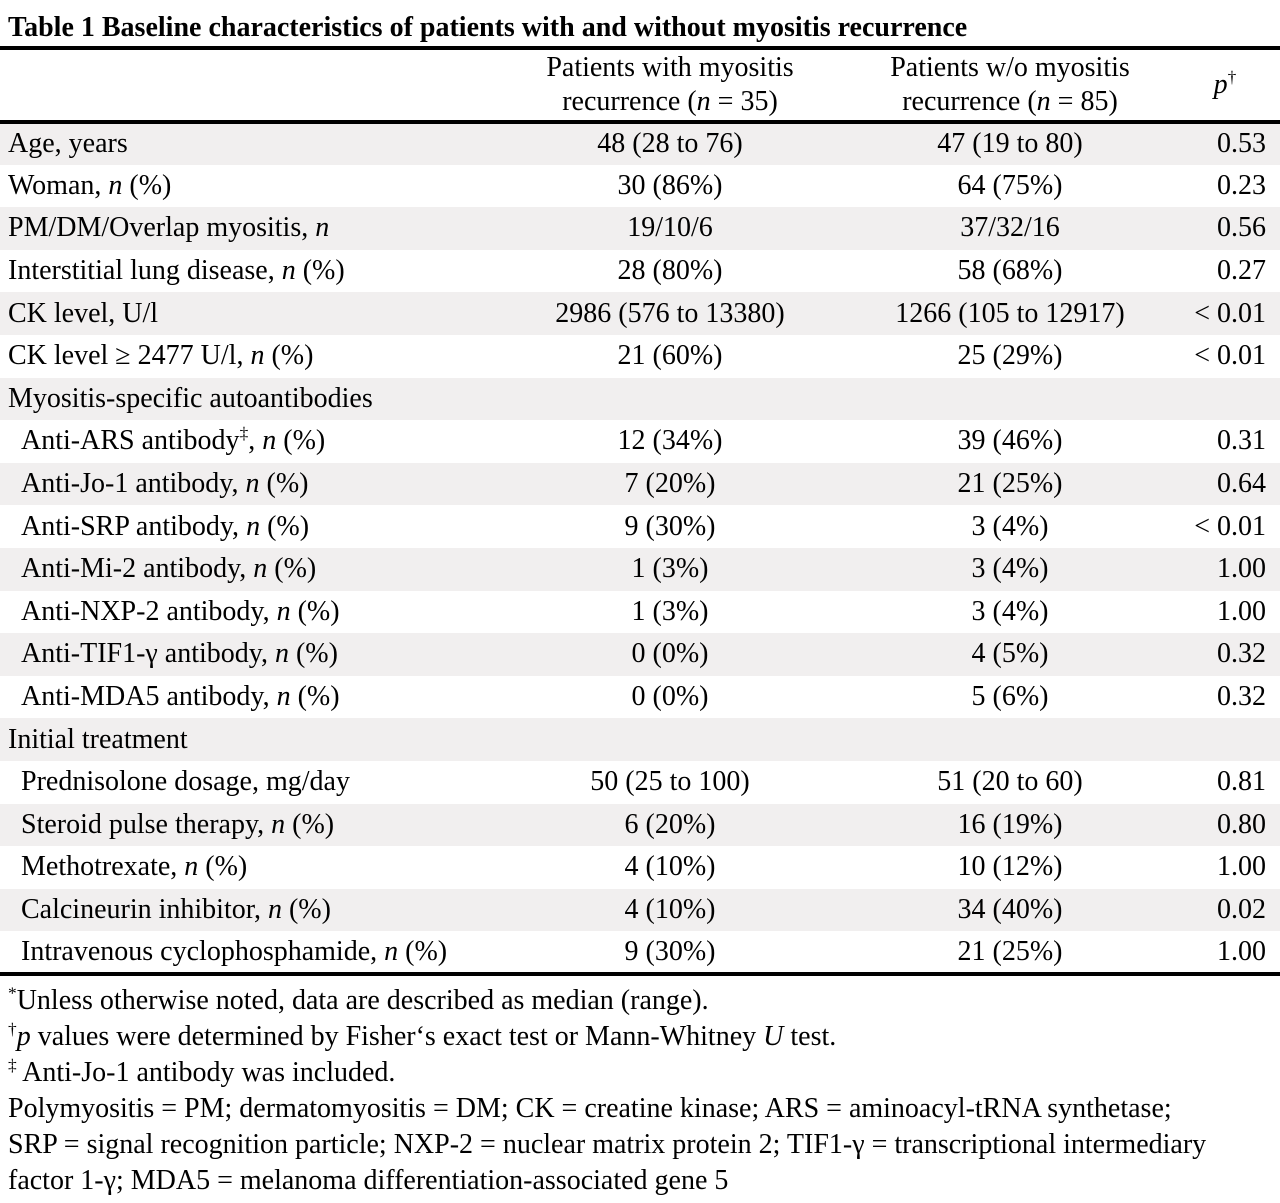  What do you see at coordinates (670, 185) in the screenshot?
I see `value-with-recurrence: 30 (86%)` at bounding box center [670, 185].